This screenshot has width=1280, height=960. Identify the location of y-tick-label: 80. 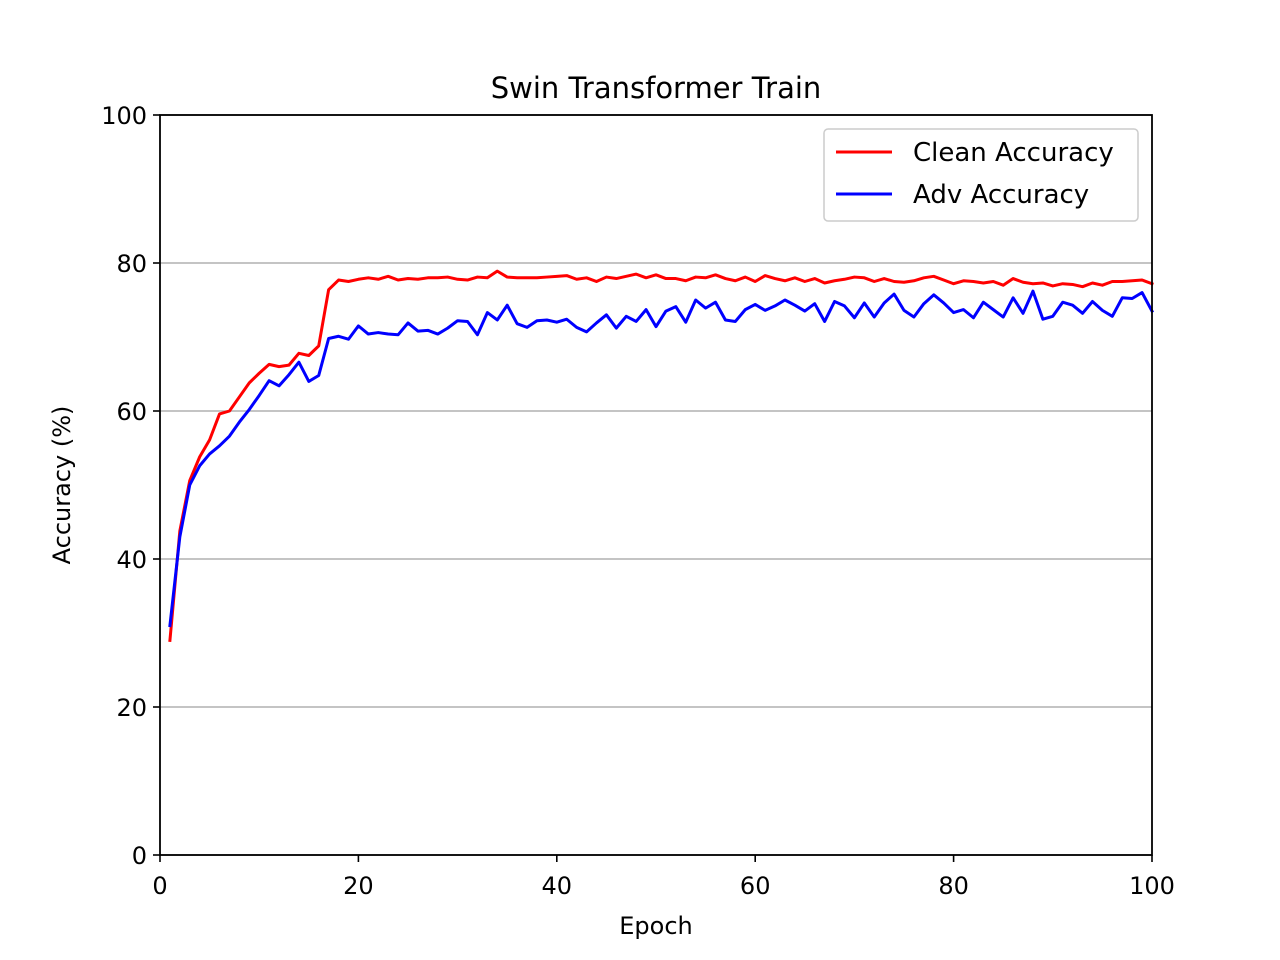
(131, 264).